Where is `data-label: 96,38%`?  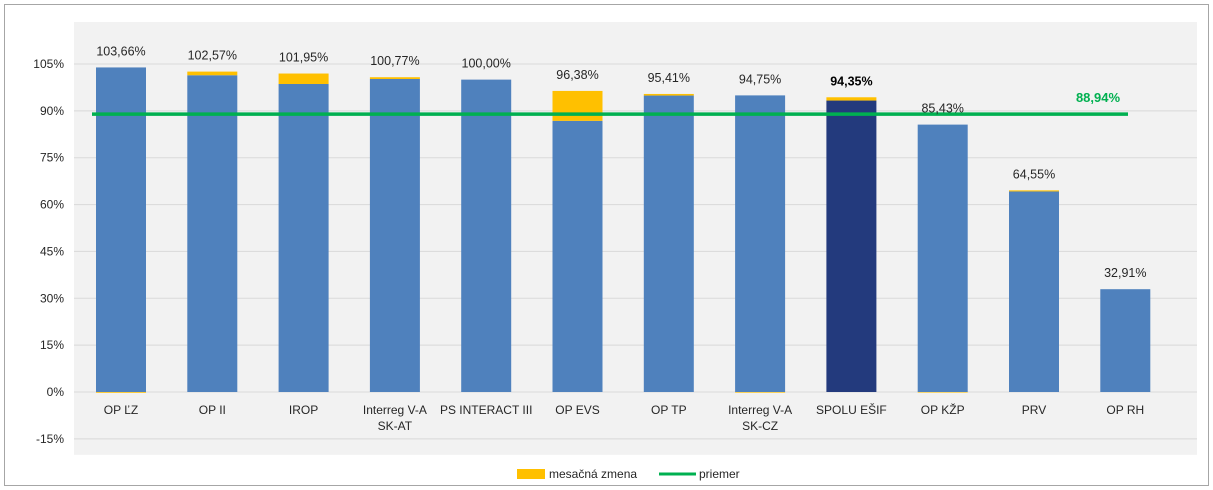 data-label: 96,38% is located at coordinates (577, 75).